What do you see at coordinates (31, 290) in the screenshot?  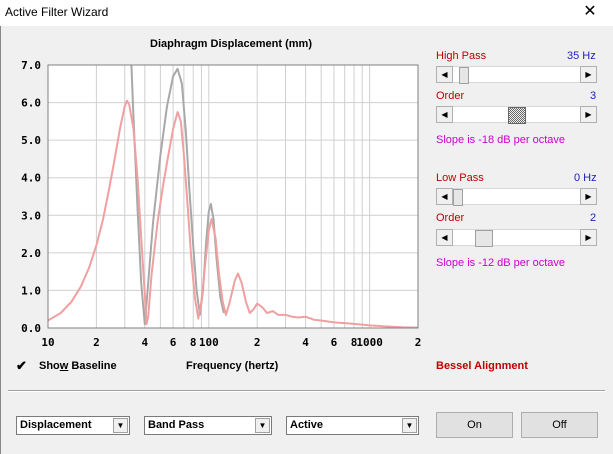 I see `y-tick-label: 1.0` at bounding box center [31, 290].